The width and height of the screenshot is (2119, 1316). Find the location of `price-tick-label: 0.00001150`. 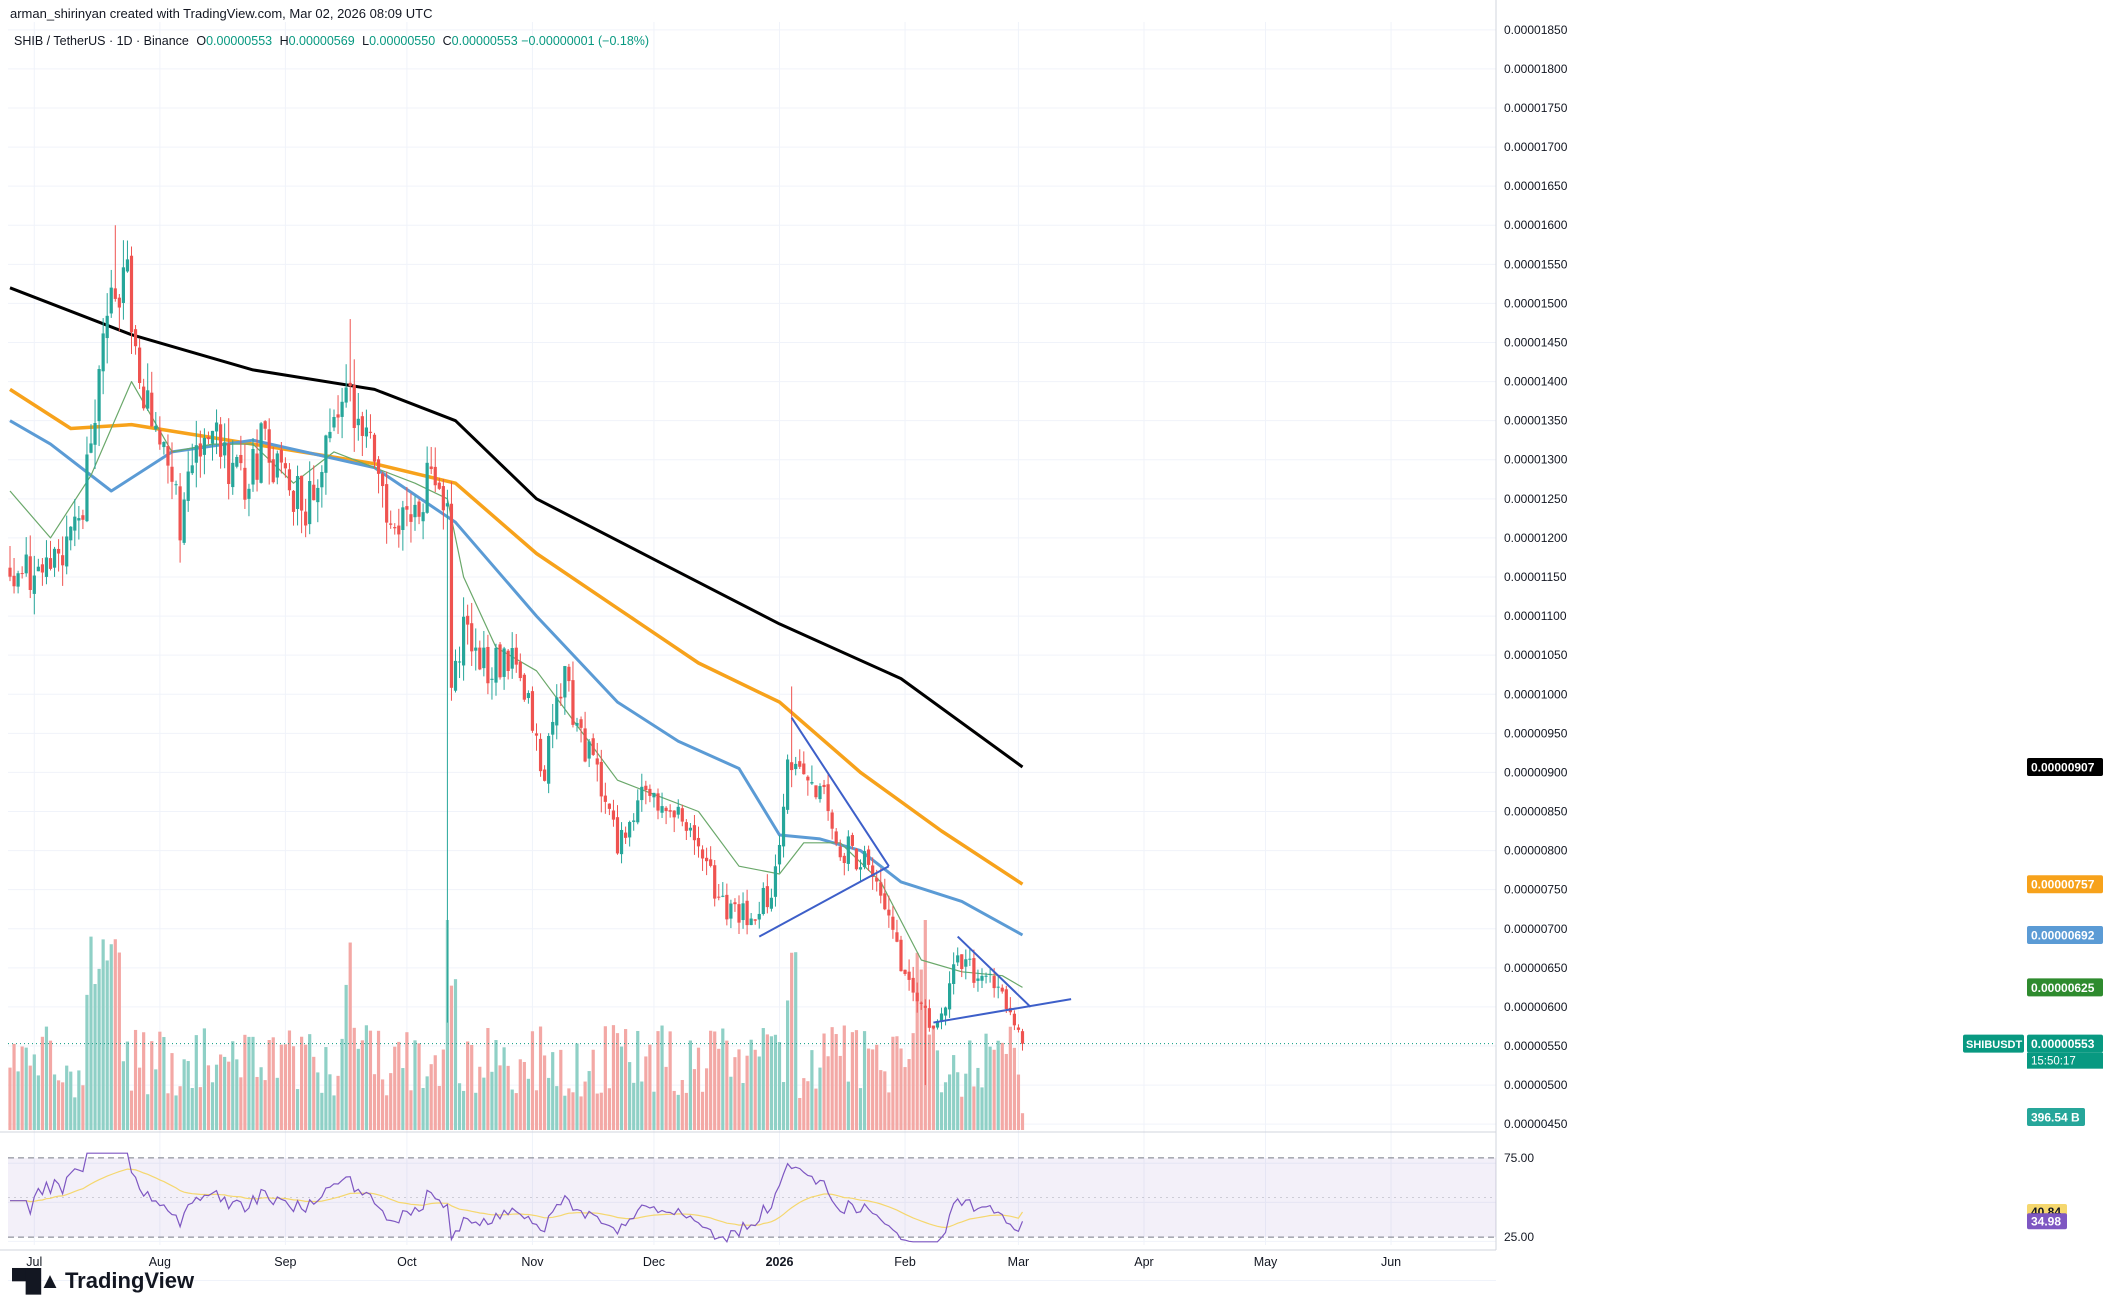

price-tick-label: 0.00001150 is located at coordinates (1535, 577).